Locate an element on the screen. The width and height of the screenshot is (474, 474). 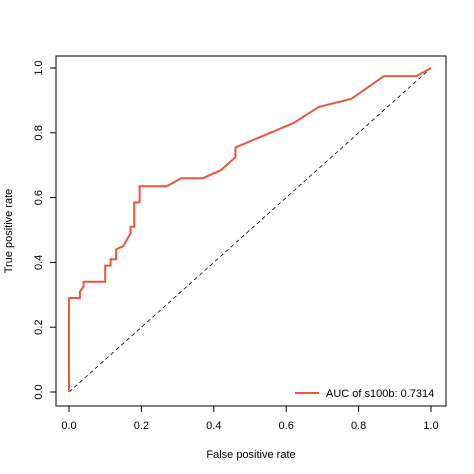
y-tick-label: 1.0 is located at coordinates (39, 67).